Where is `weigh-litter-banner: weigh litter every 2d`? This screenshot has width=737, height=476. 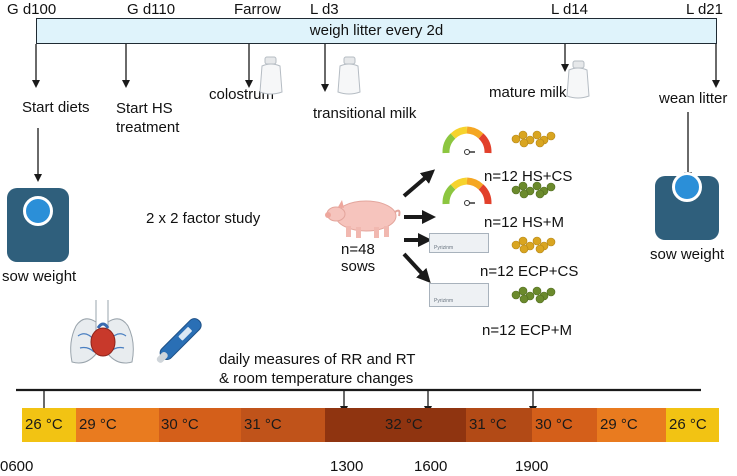 weigh-litter-banner: weigh litter every 2d is located at coordinates (376, 31).